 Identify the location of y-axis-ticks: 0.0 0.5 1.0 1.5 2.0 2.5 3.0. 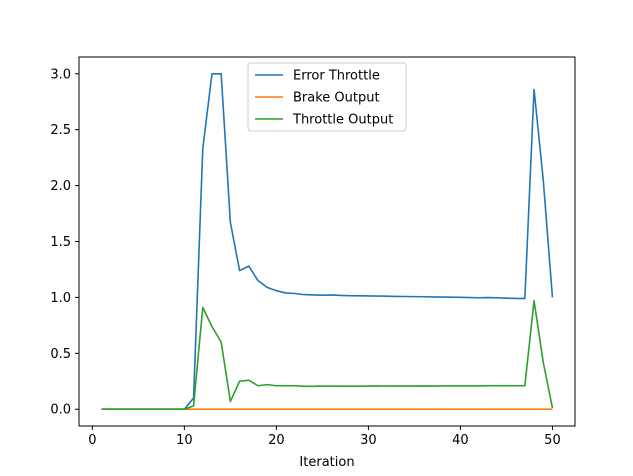
(64, 242).